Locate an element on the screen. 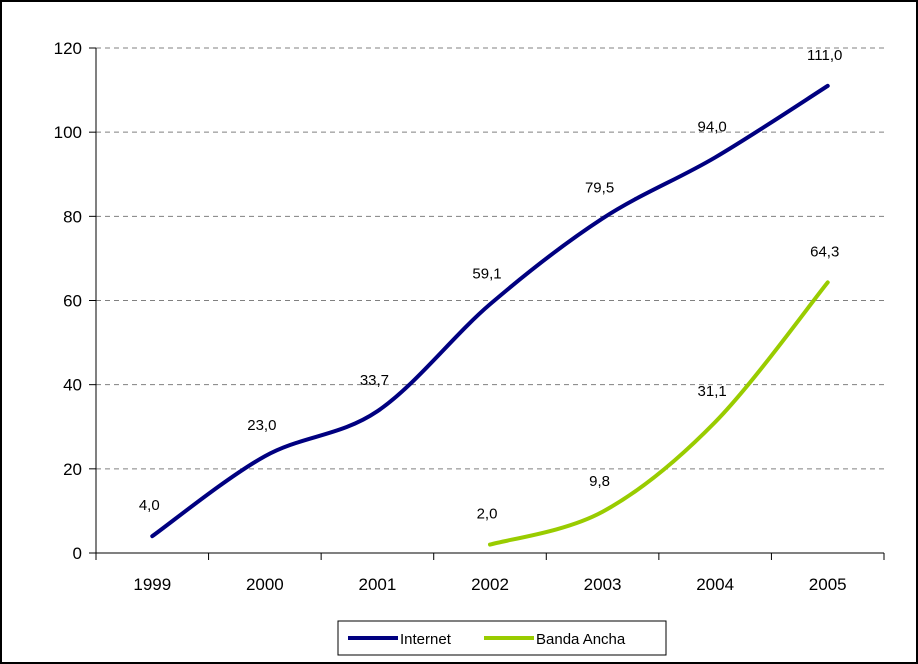 This screenshot has width=918, height=664. x-tick-label-2002: 2002 is located at coordinates (490, 584).